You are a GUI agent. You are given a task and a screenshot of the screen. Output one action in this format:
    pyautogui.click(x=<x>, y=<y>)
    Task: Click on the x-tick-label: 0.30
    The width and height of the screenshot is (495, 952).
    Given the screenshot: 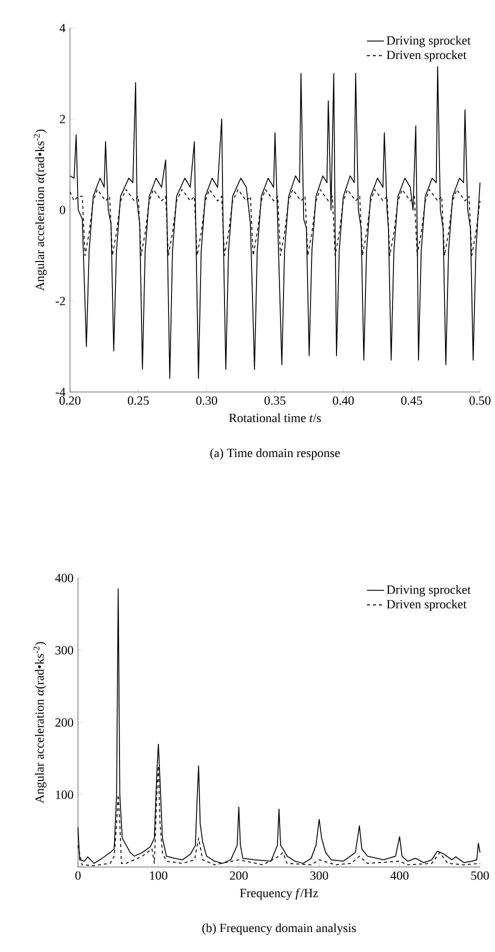 What is the action you would take?
    pyautogui.click(x=207, y=400)
    